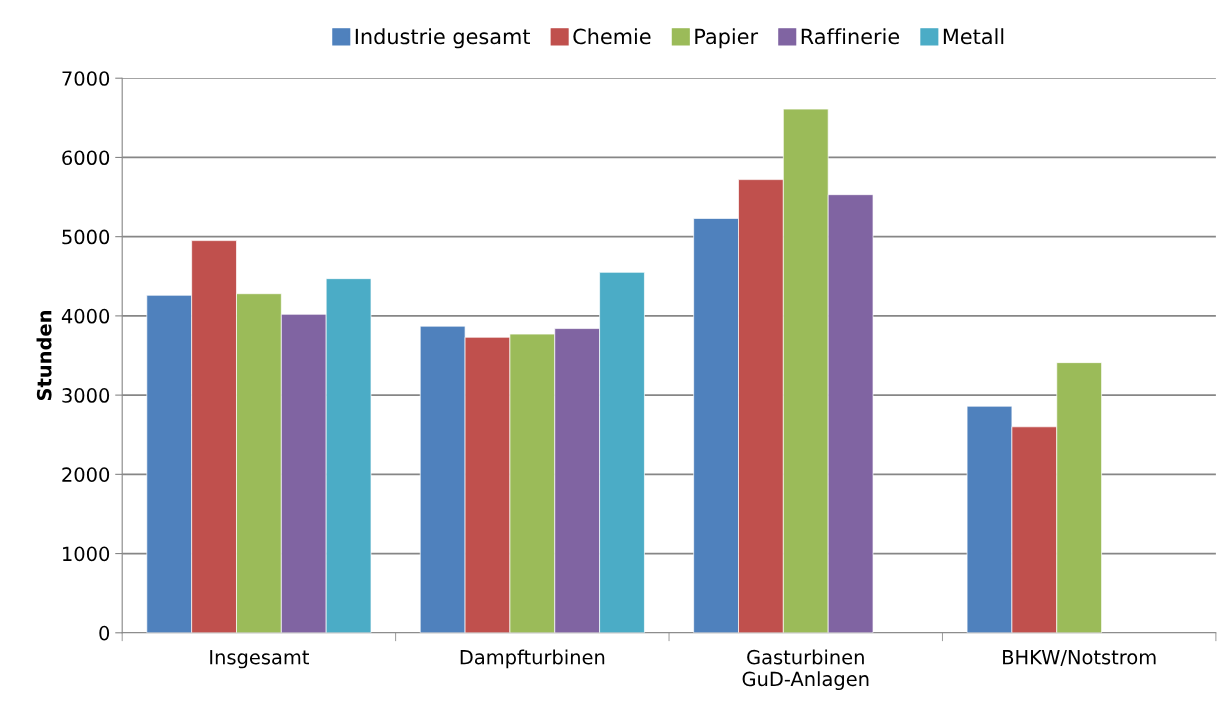  Describe the element at coordinates (86, 237) in the screenshot. I see `y-tick-label: 5000` at that location.